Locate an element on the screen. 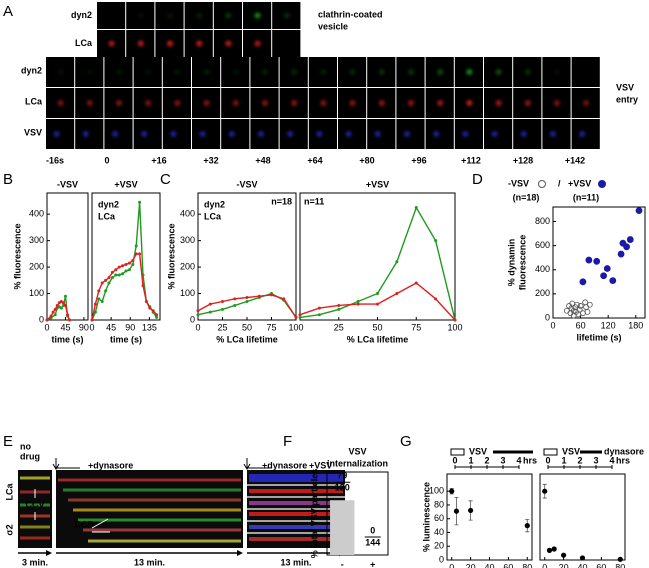  legend-label: dyn2 is located at coordinates (108, 204).